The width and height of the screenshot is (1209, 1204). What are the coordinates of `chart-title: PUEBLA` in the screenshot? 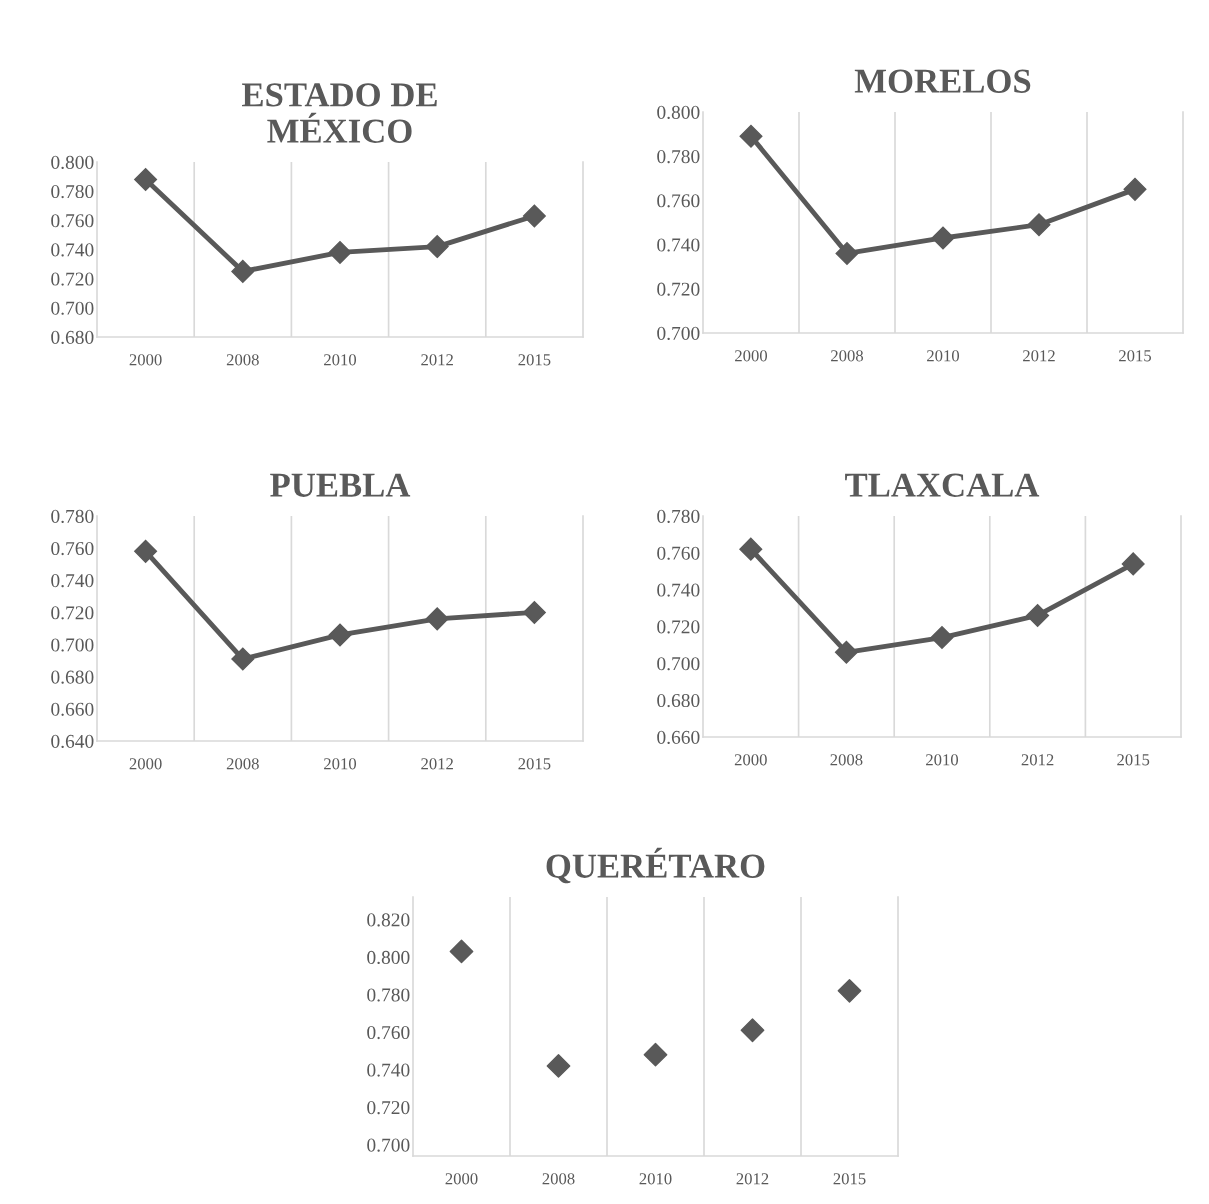 It's located at (340, 485).